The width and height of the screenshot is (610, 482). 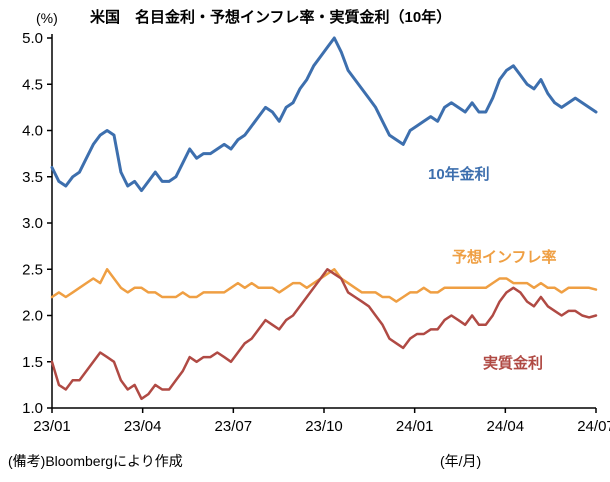 I want to click on svg-text: 5.0, so click(x=32, y=38).